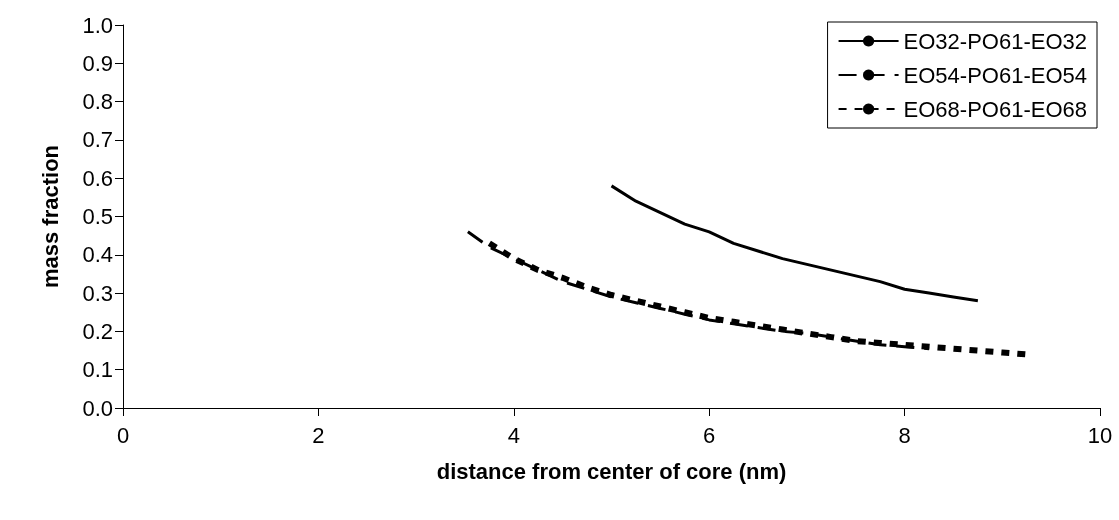 The image size is (1119, 520). What do you see at coordinates (97, 293) in the screenshot?
I see `y-tick-label: 0.3` at bounding box center [97, 293].